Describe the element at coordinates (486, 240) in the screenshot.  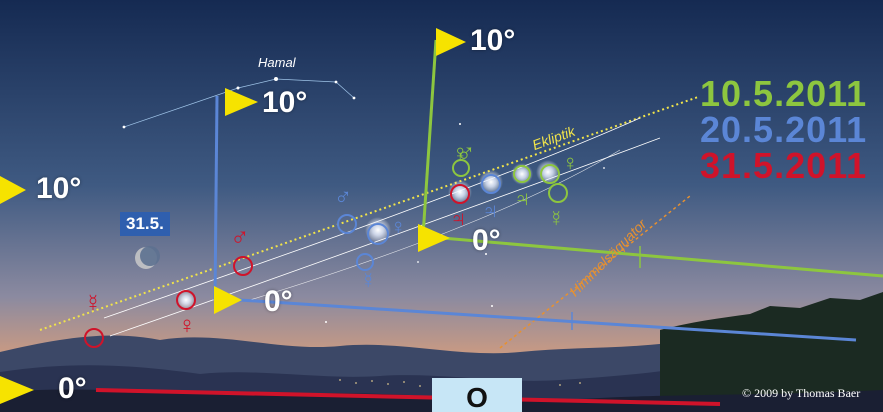
I see `degree-label-green-0: 0°` at that location.